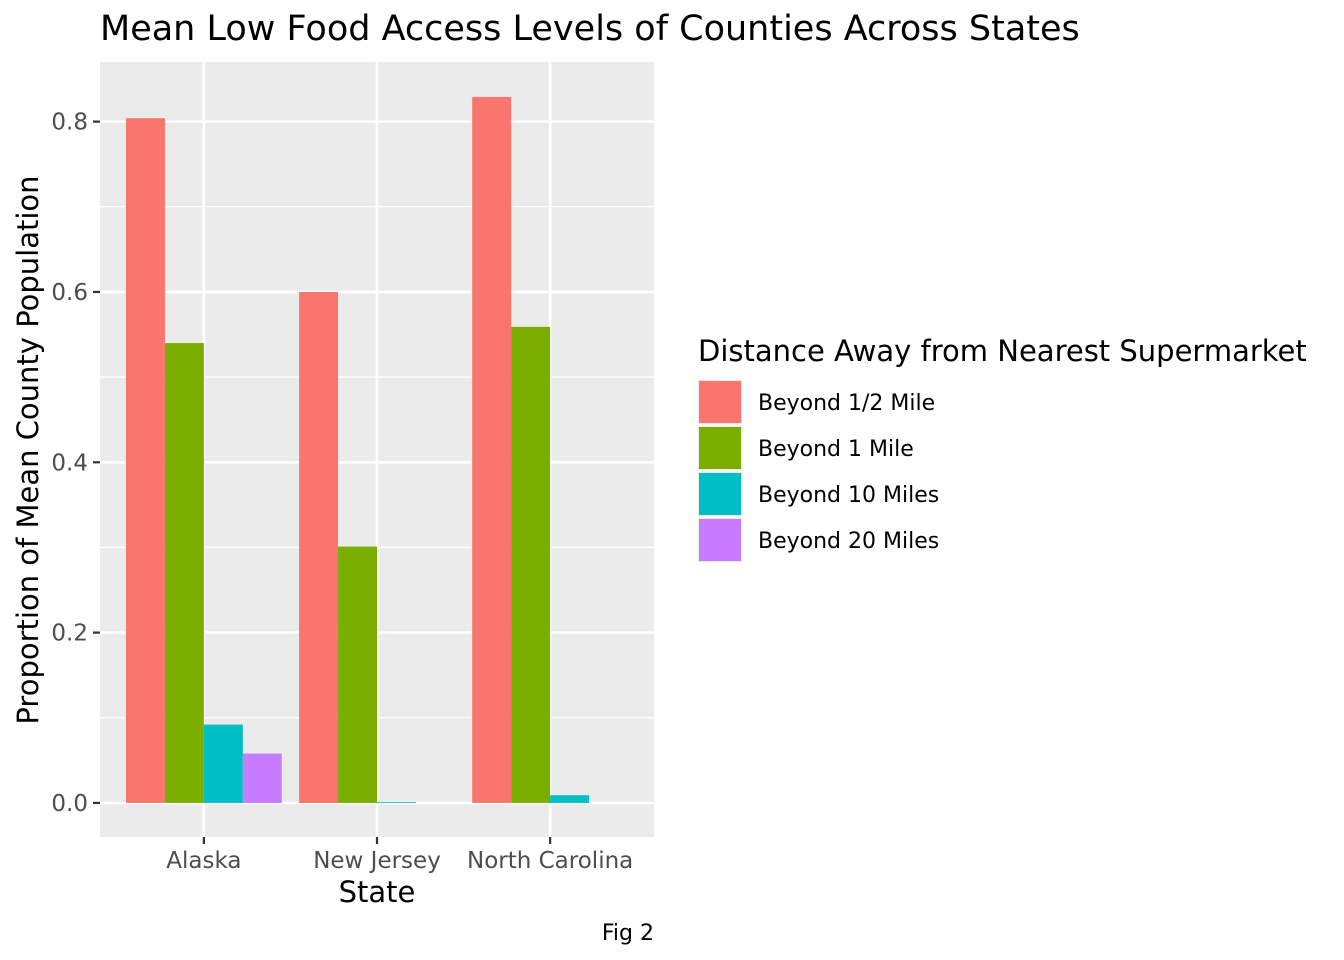 This screenshot has width=1344, height=960. I want to click on legend-label: Beyond 20 Miles, so click(848, 541).